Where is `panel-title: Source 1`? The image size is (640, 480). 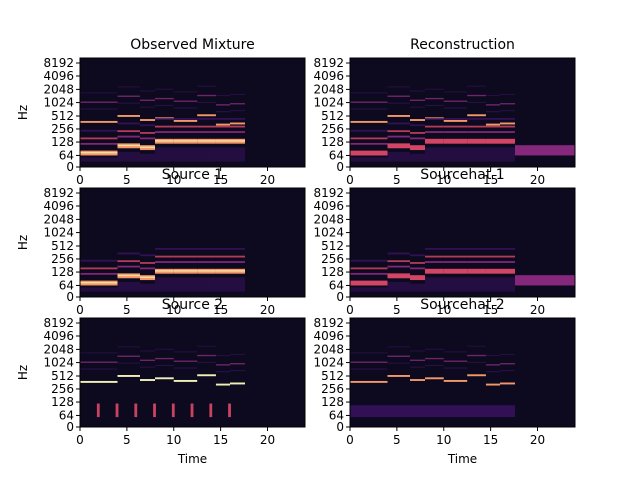
panel-title: Source 1 is located at coordinates (192, 175).